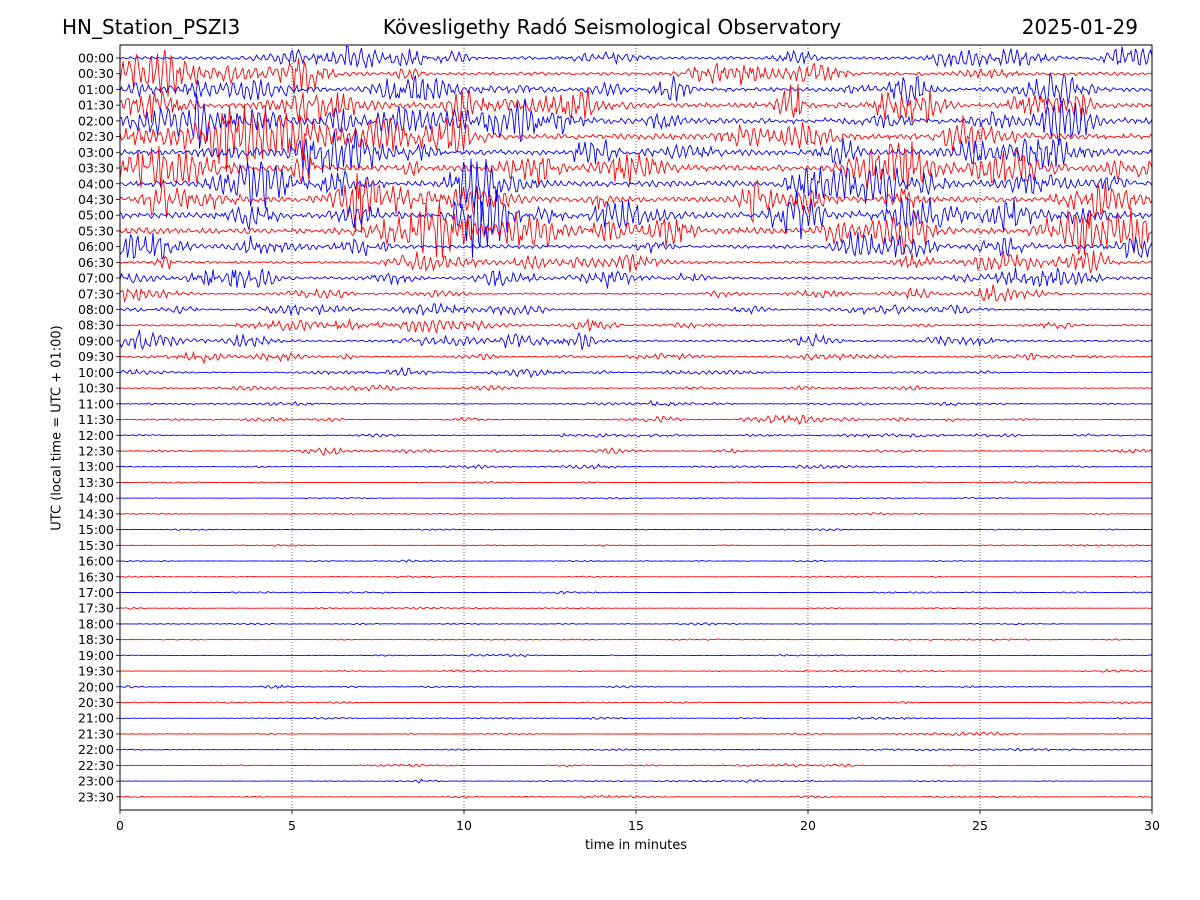 The image size is (1200, 900). I want to click on row-label-0900: 09:00, so click(96, 340).